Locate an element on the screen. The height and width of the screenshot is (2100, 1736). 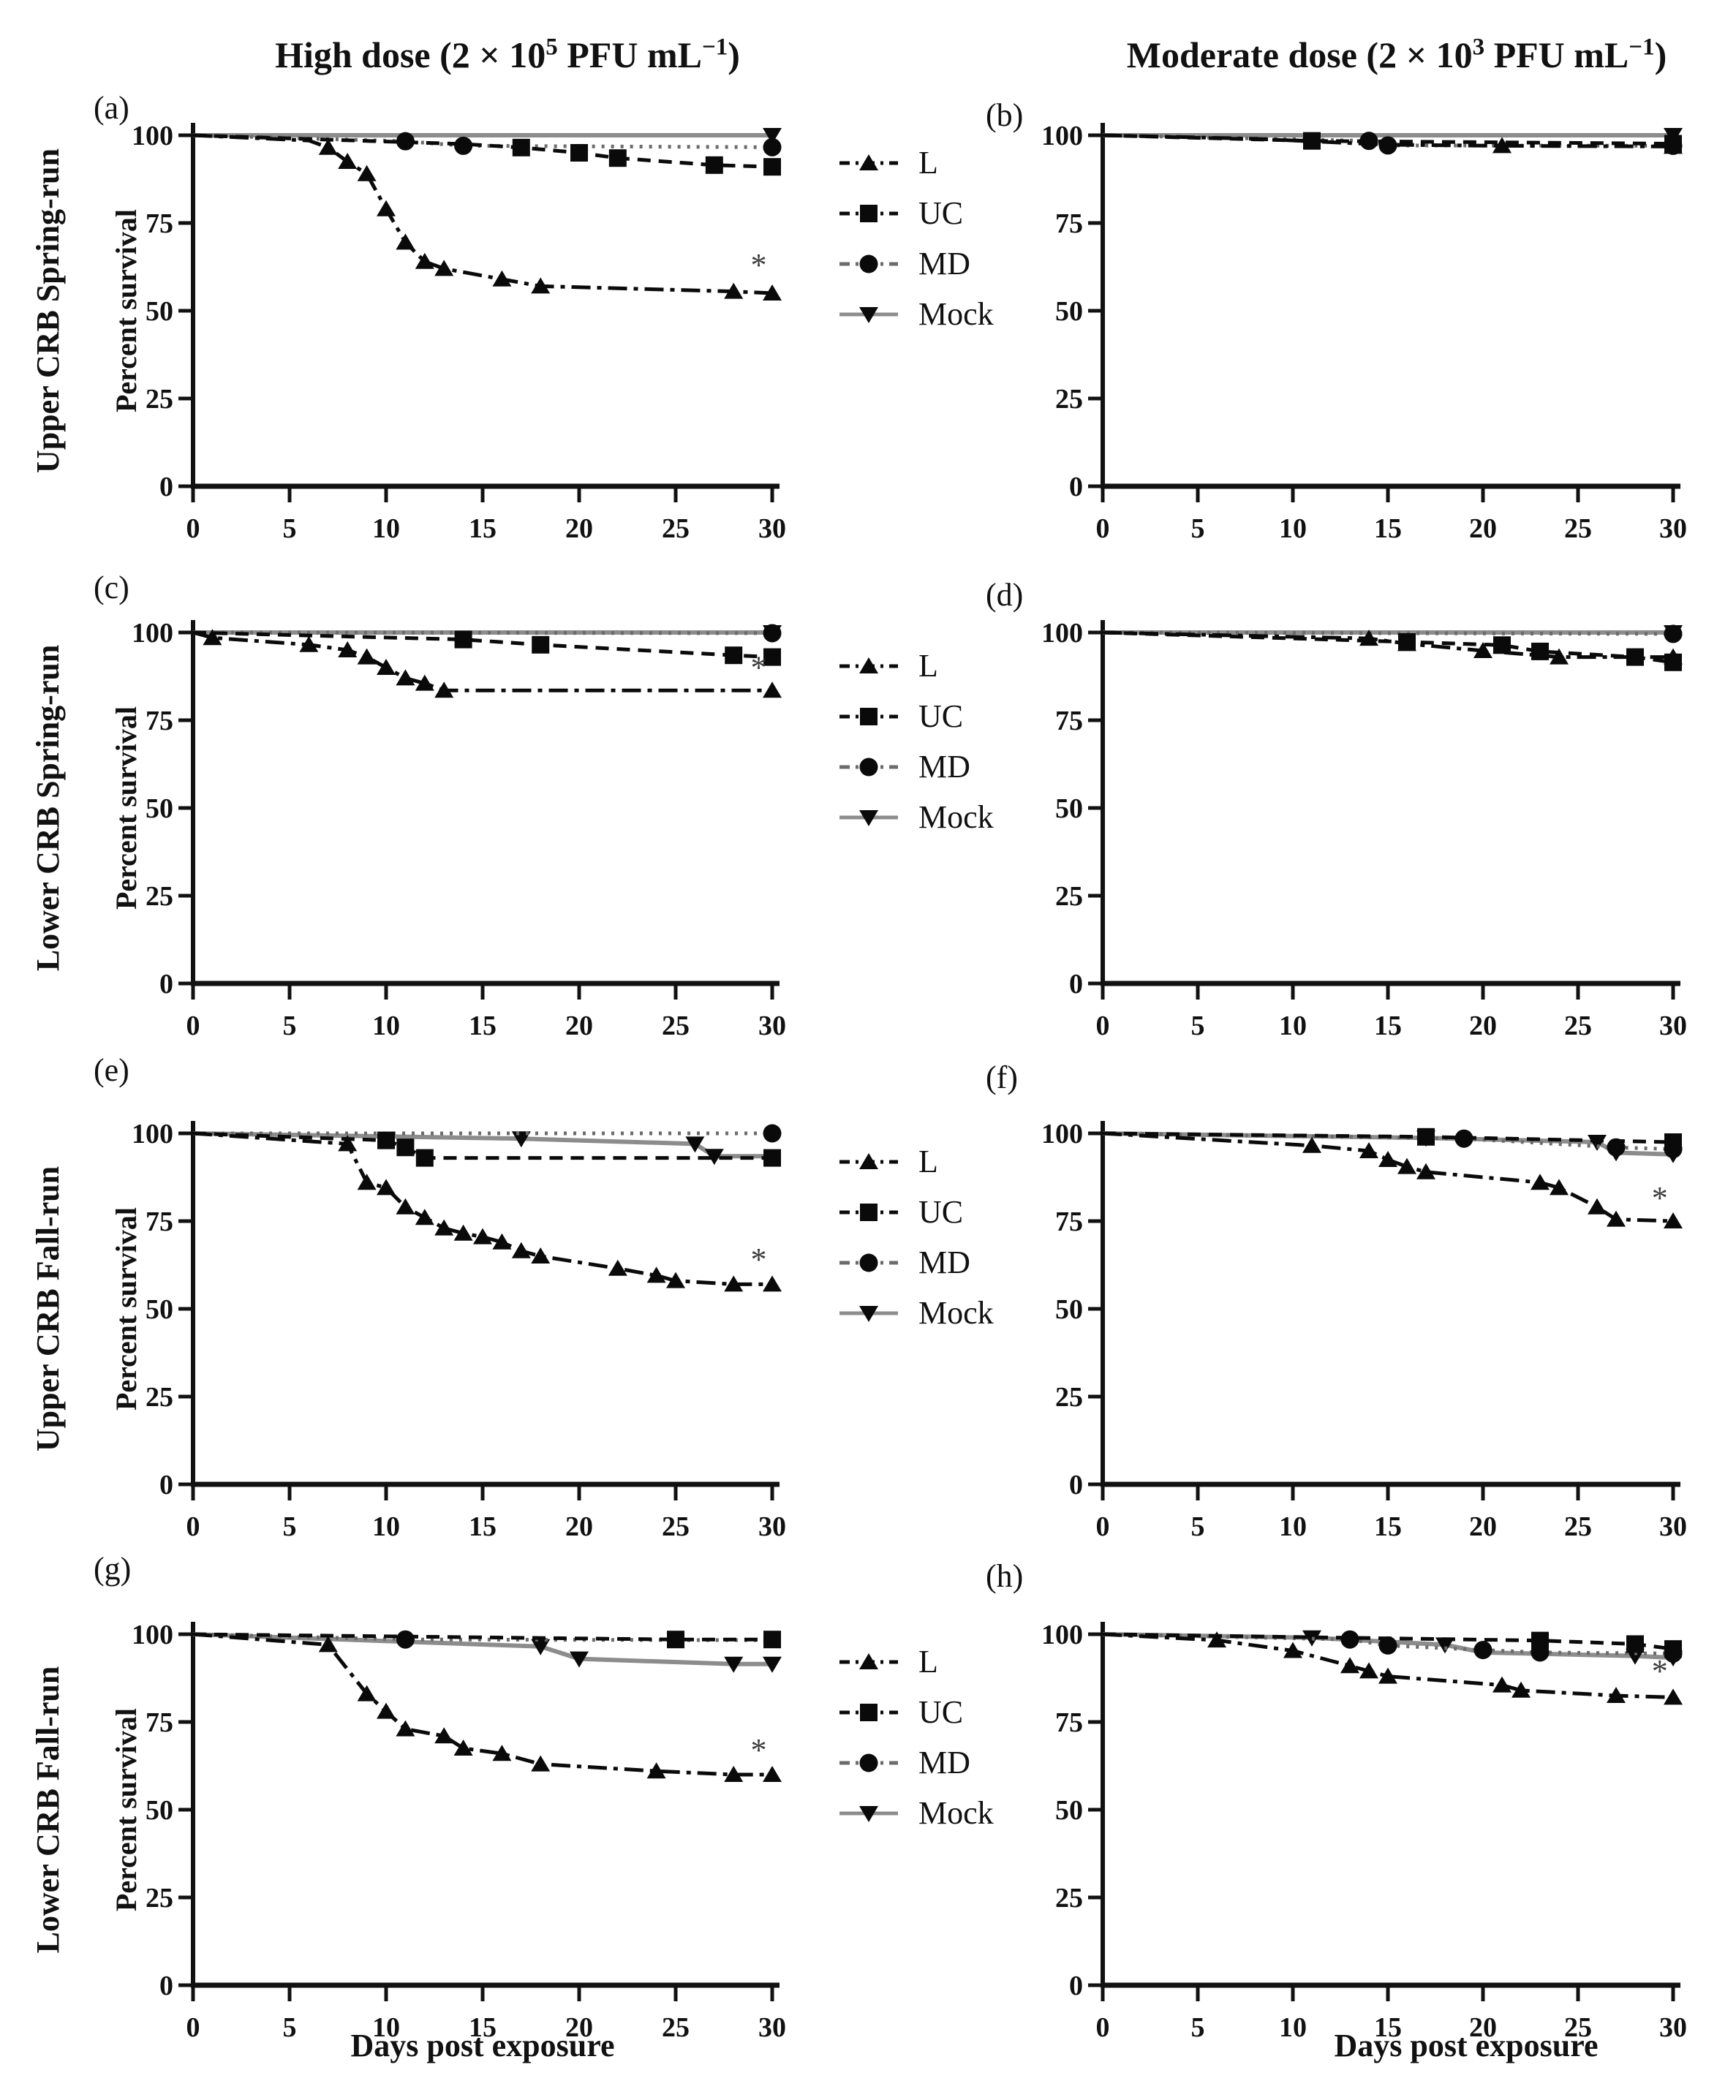
column-title-high-dose: High dose (2 × 105 PFU mL−1) is located at coordinates (507, 55).